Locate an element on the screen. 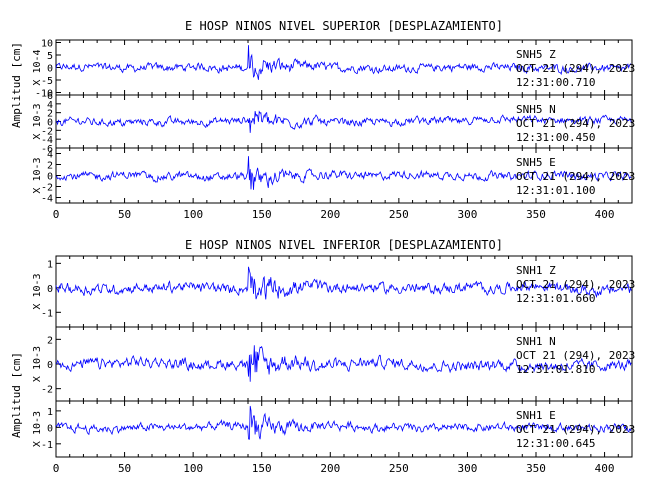  y-tick-label: -5 is located at coordinates (47, 81).